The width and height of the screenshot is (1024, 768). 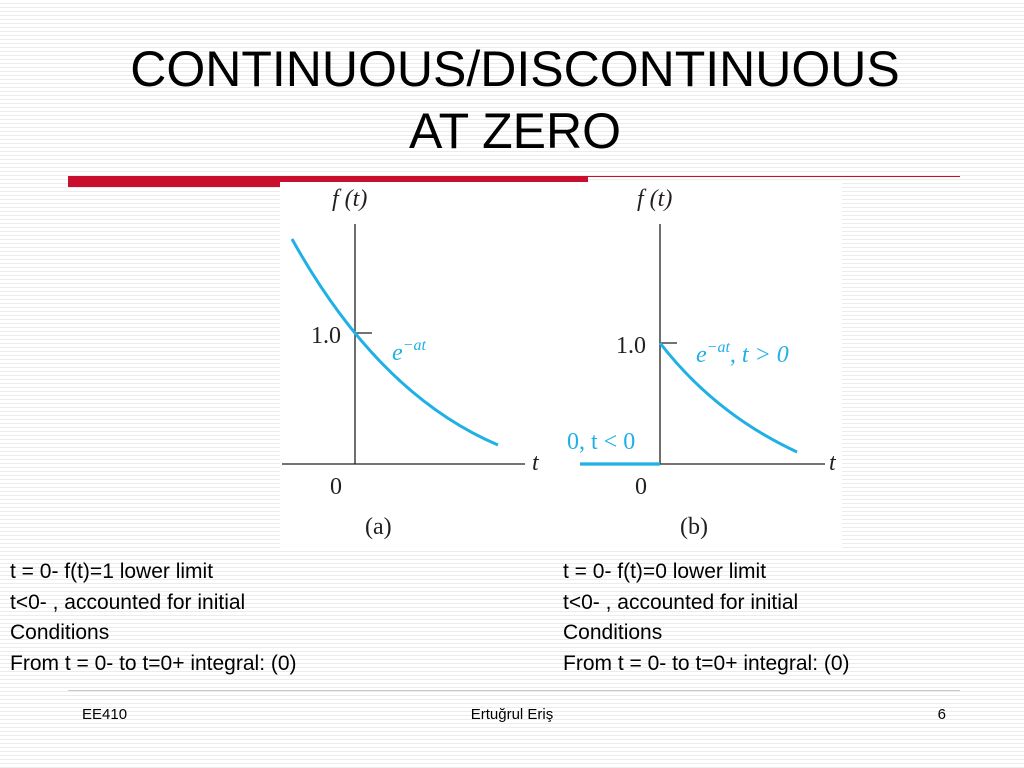 I want to click on panel-a-caption: (a), so click(x=378, y=527).